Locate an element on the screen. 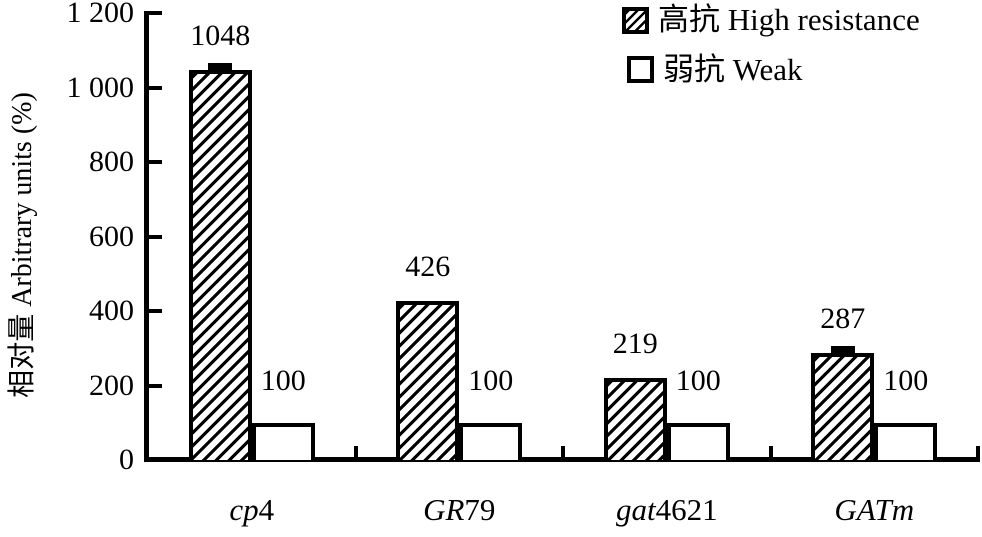 The image size is (982, 537). value-label: 426 is located at coordinates (428, 266).